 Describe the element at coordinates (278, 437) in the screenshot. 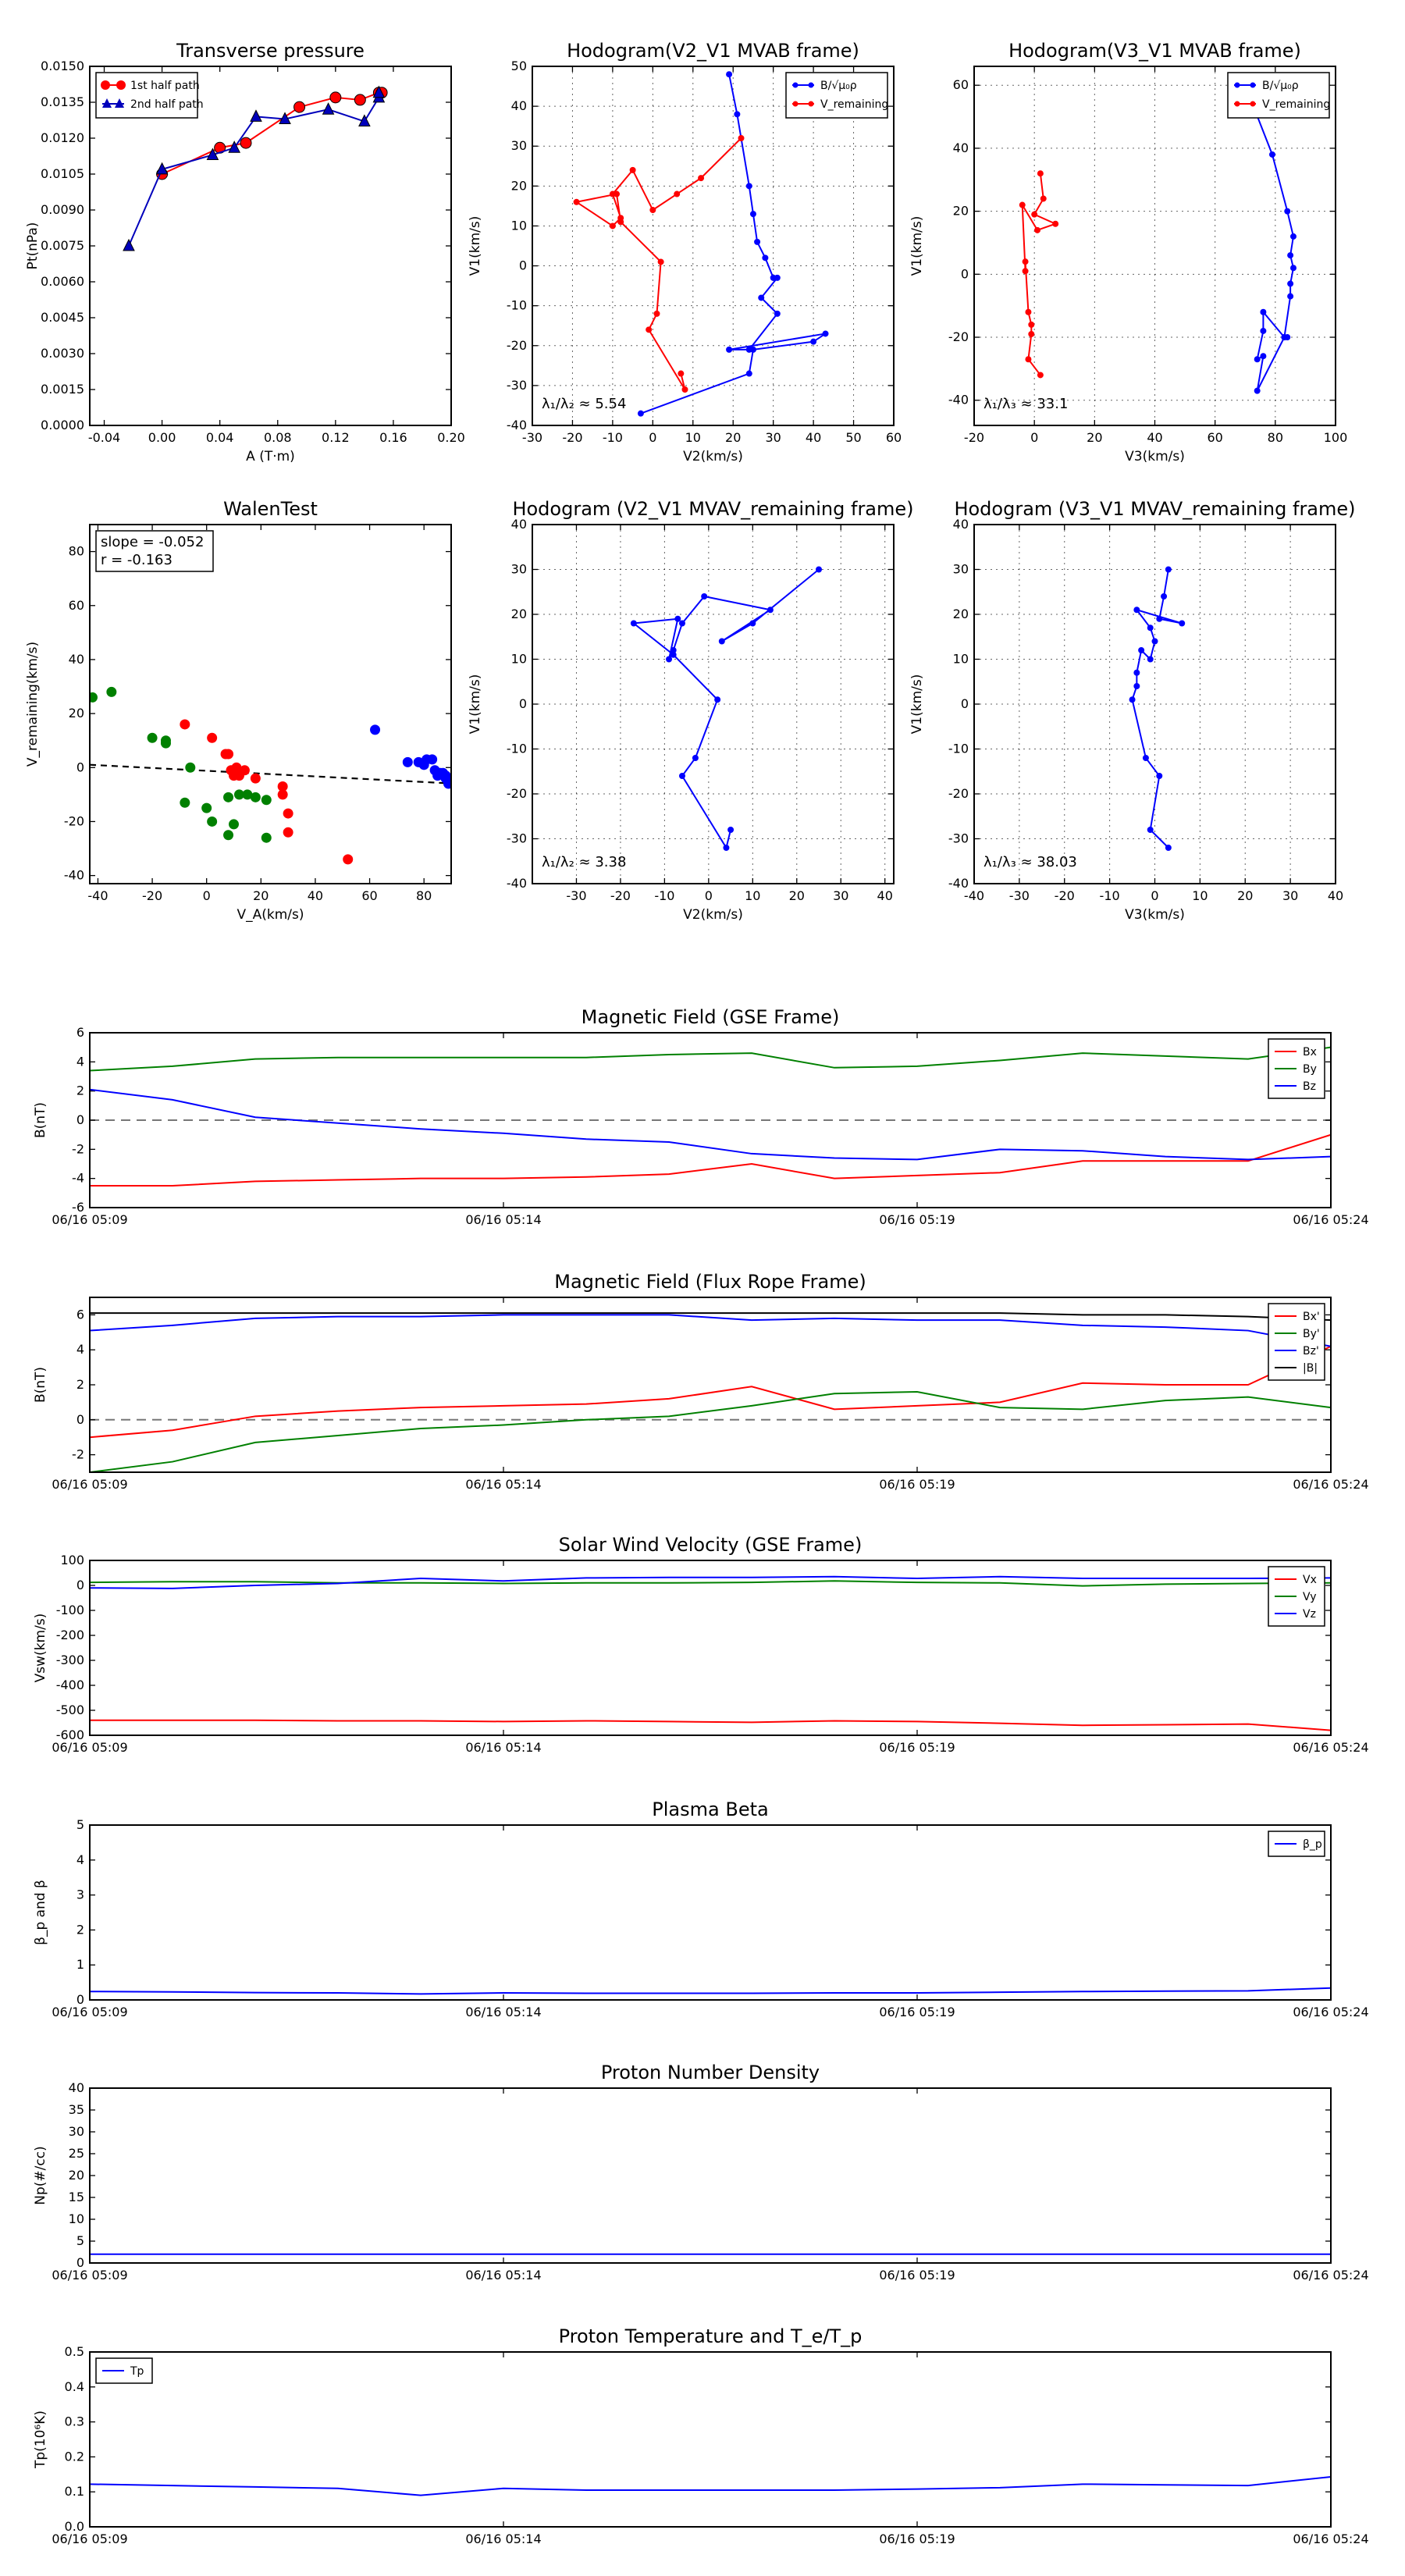

I see `x-tick-label: 0.08` at that location.